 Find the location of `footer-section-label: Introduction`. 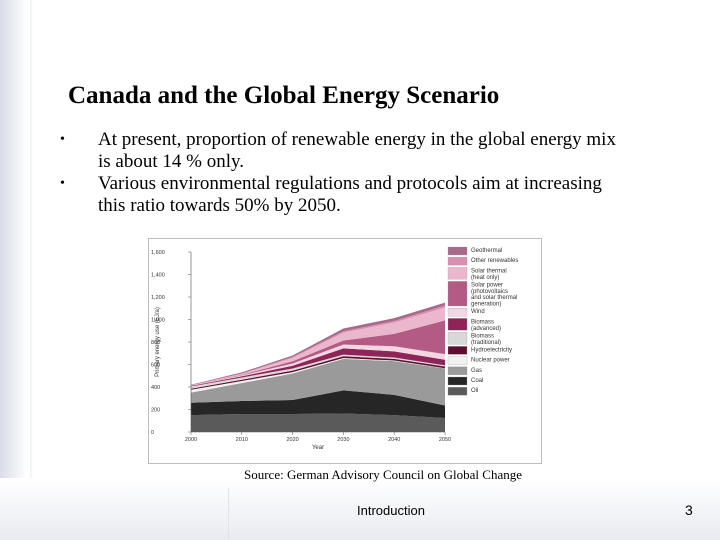

footer-section-label: Introduction is located at coordinates (391, 510).